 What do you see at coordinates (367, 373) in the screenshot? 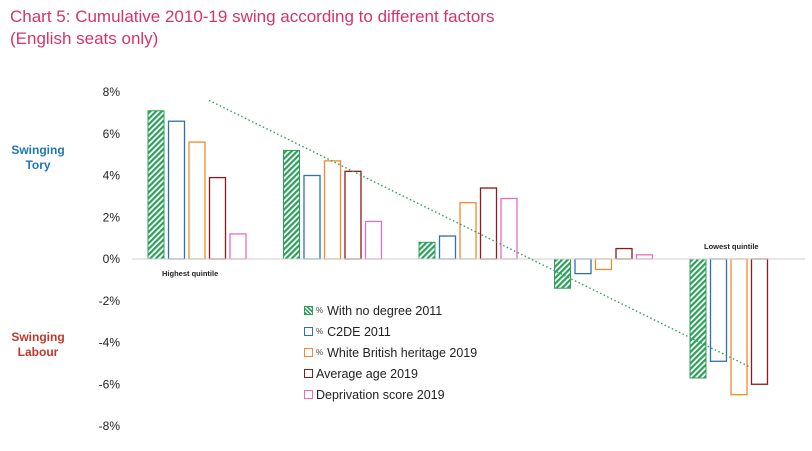
I see `legend-label: Average age 2019` at bounding box center [367, 373].